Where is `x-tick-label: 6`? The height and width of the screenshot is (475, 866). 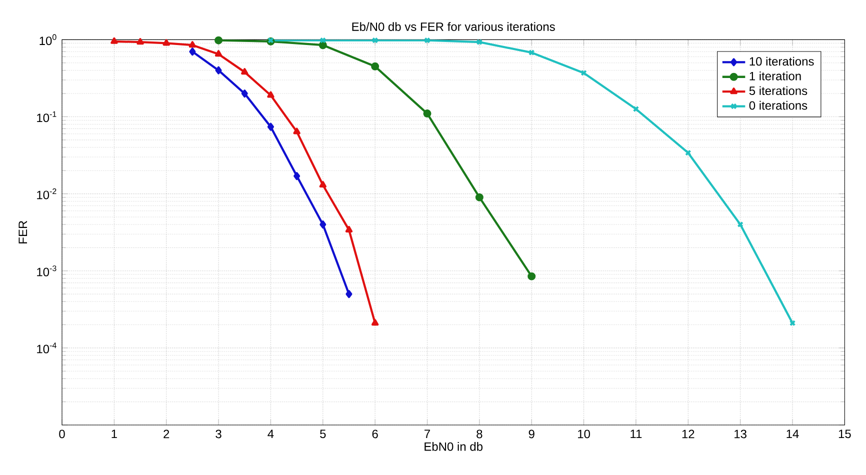
x-tick-label: 6 is located at coordinates (375, 434).